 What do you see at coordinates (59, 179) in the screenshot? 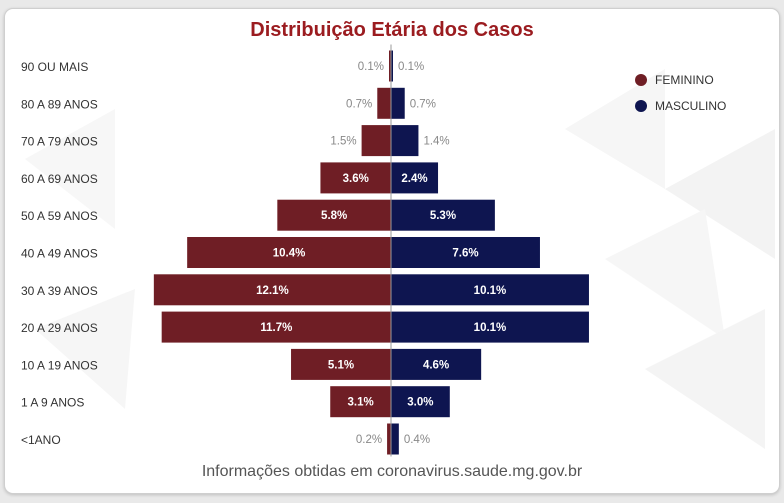
I see `category-label: 60 A 69 ANOS` at bounding box center [59, 179].